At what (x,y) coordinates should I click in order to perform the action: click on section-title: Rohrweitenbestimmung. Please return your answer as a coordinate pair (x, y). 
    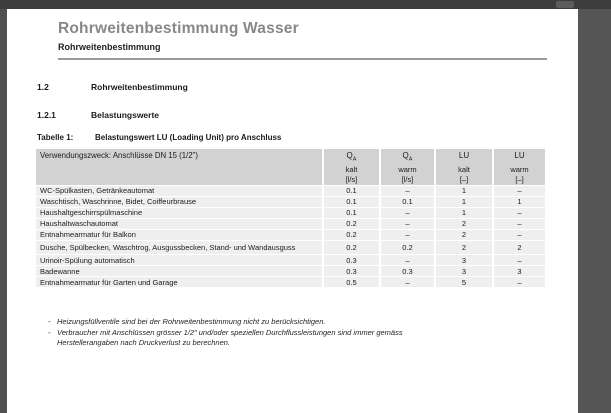
    Looking at the image, I should click on (139, 87).